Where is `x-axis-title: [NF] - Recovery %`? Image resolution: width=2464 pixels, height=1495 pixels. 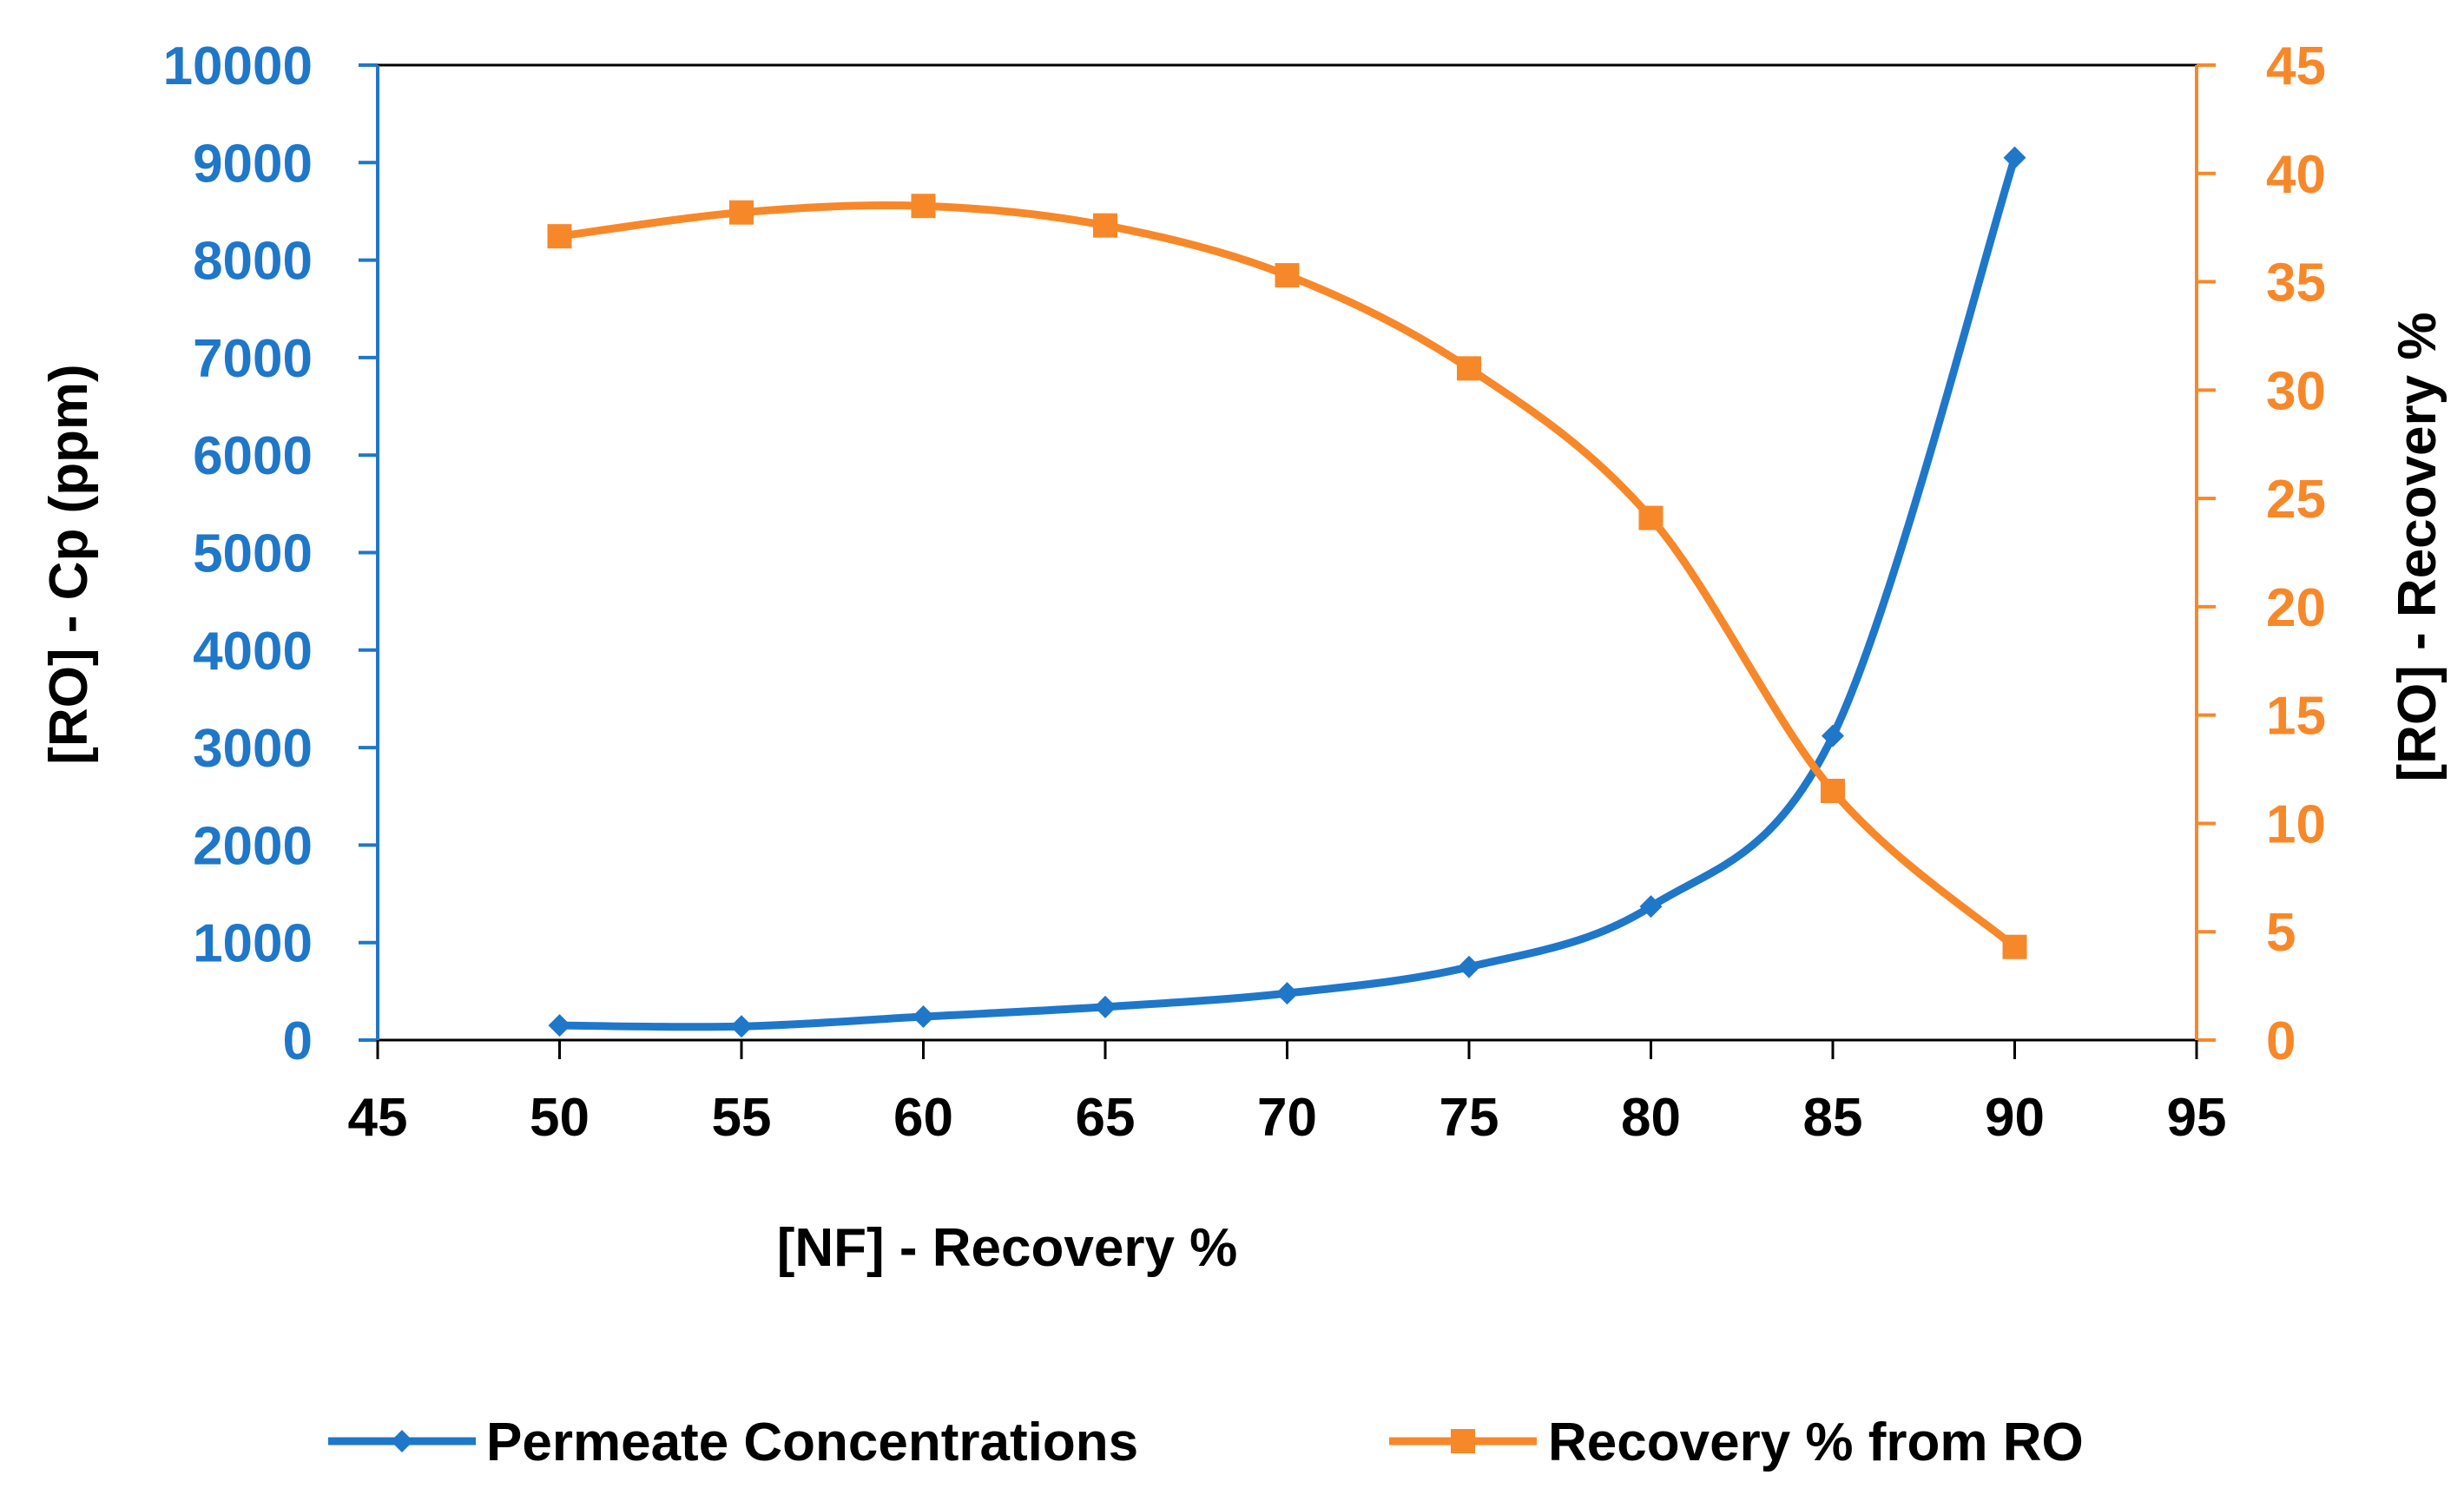 x-axis-title: [NF] - Recovery % is located at coordinates (1007, 1248).